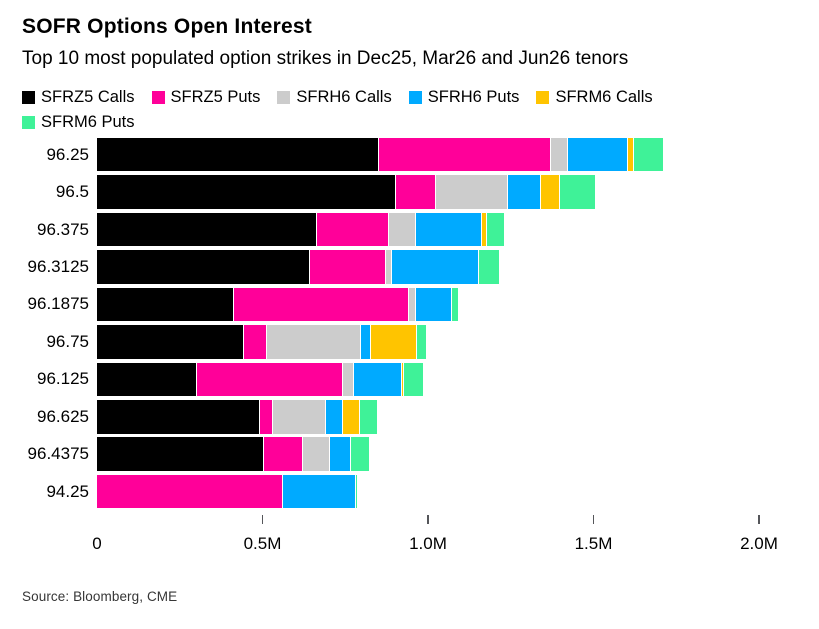 Image resolution: width=819 pixels, height=629 pixels. Describe the element at coordinates (97, 544) in the screenshot. I see `x-axis-tick-label: 0` at that location.